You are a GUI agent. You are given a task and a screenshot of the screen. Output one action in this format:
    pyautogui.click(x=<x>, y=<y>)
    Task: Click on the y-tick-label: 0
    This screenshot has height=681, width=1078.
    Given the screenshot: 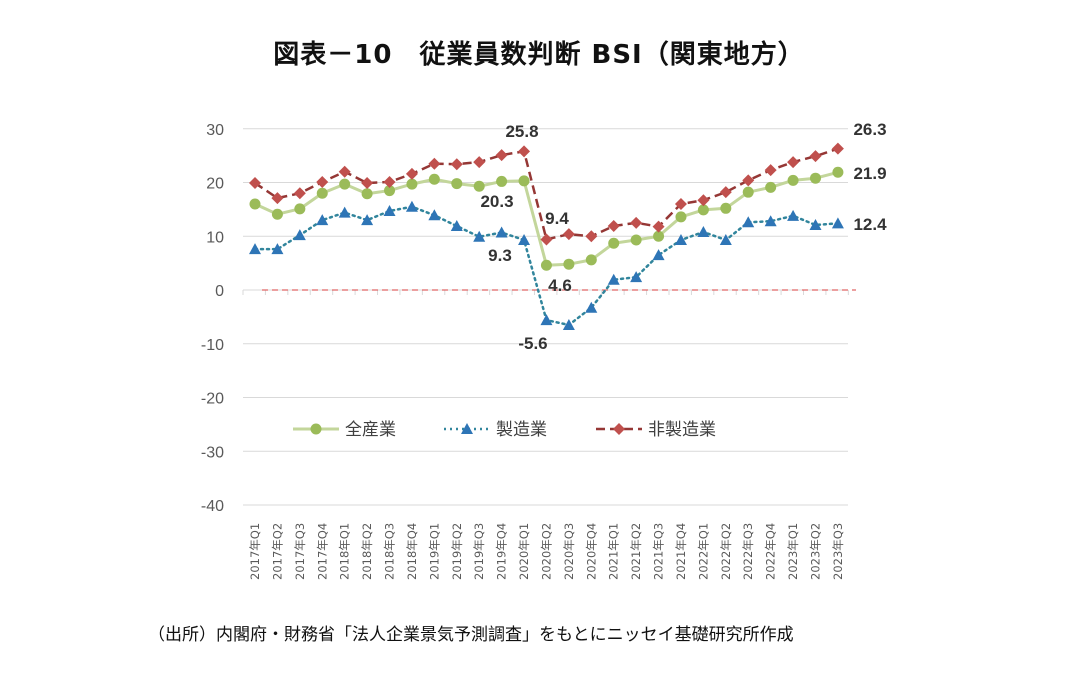 What is the action you would take?
    pyautogui.click(x=219, y=291)
    